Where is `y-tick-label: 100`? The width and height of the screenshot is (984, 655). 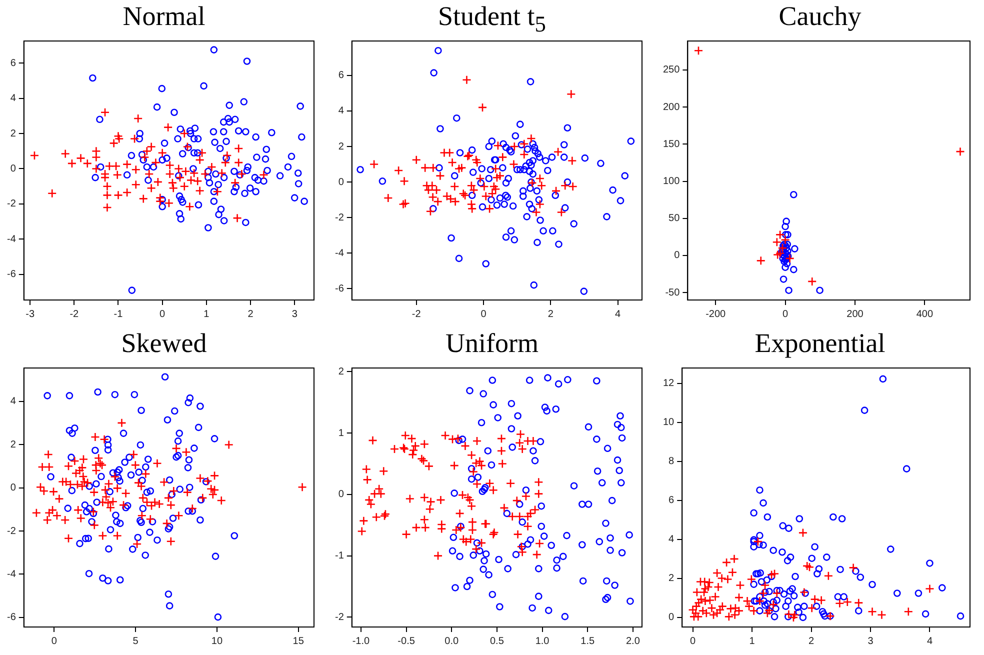
y-tick-label: 100 is located at coordinates (671, 182).